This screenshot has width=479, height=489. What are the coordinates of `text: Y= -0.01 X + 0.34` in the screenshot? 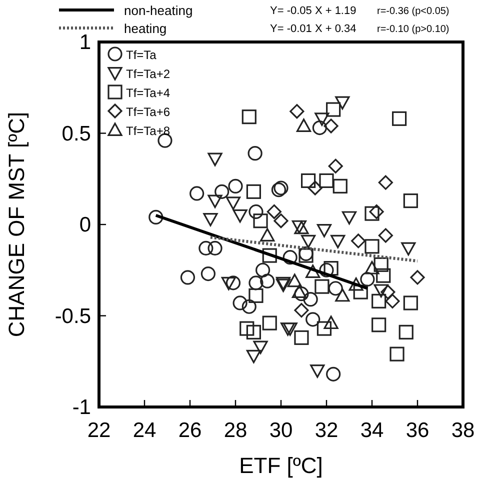 It's located at (313, 29).